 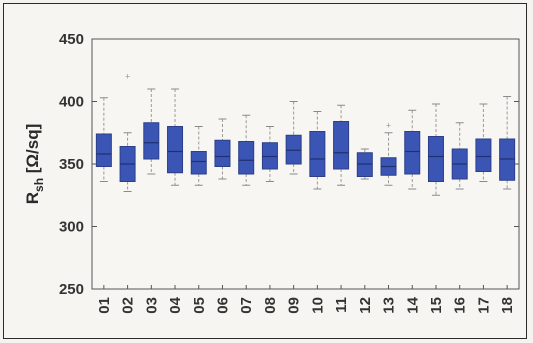 I want to click on x-tick-label: 10, so click(x=317, y=305).